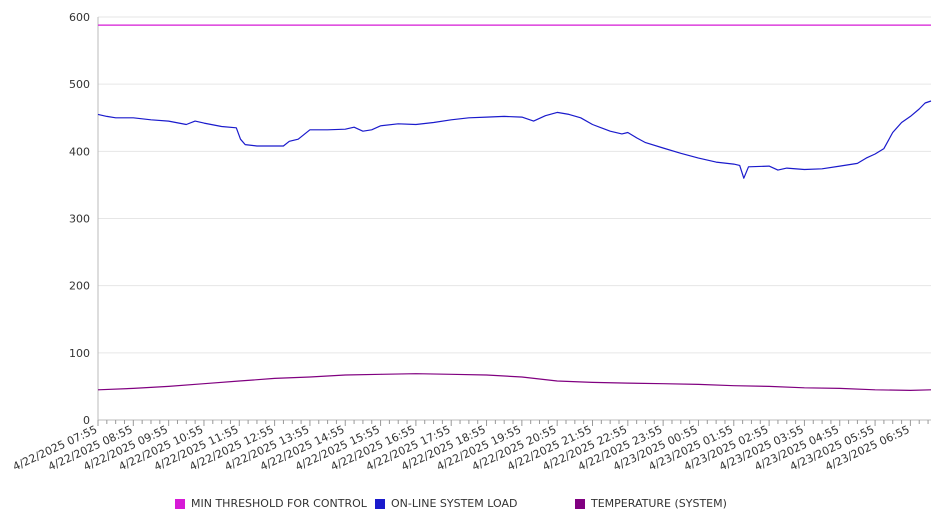 The width and height of the screenshot is (946, 526). Describe the element at coordinates (79, 286) in the screenshot. I see `y-tick-label: 200` at that location.